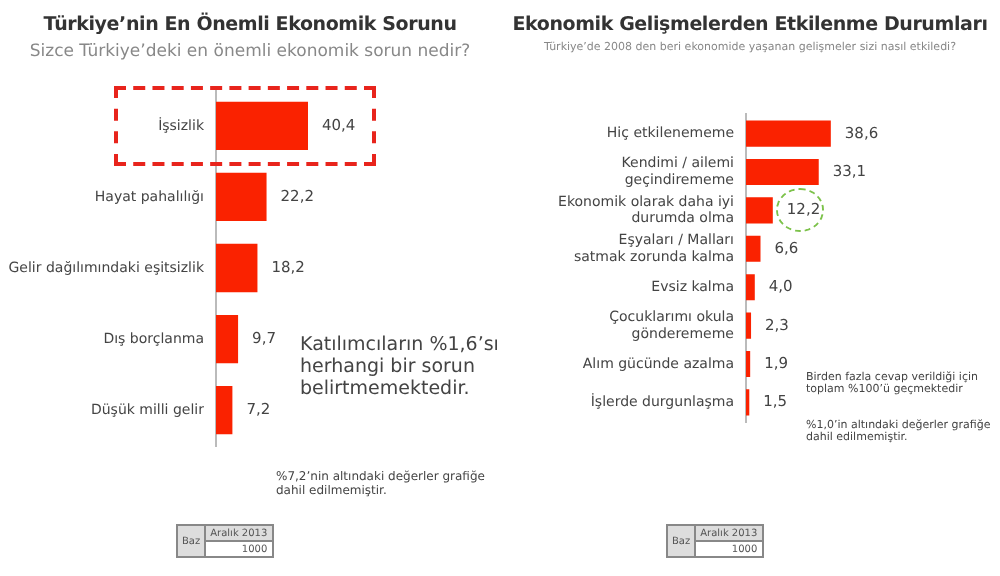 Image resolution: width=1000 pixels, height=576 pixels. I want to click on chart-title: Türkiye’nin En Önemli Ekonomik Sorunu, so click(250, 25).